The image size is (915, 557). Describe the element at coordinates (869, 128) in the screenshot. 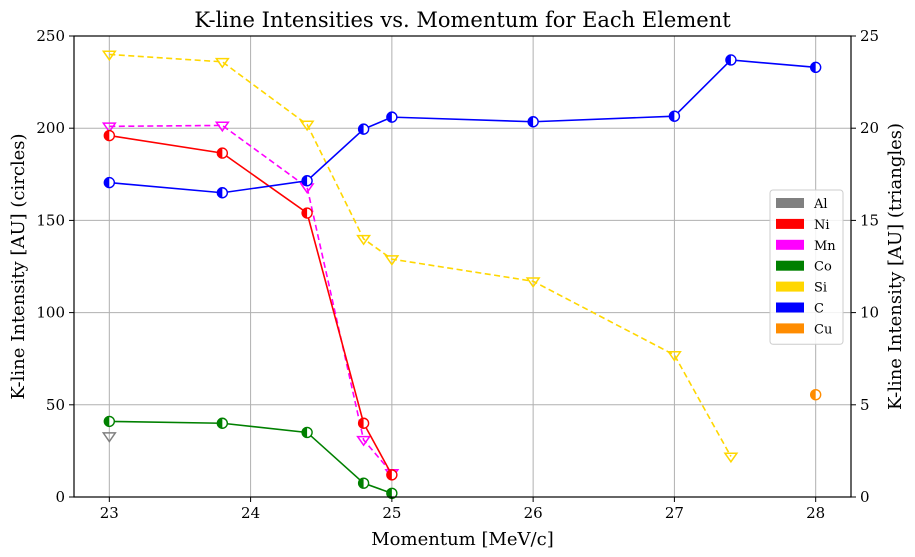

I see `y2-tick-label: 20` at that location.